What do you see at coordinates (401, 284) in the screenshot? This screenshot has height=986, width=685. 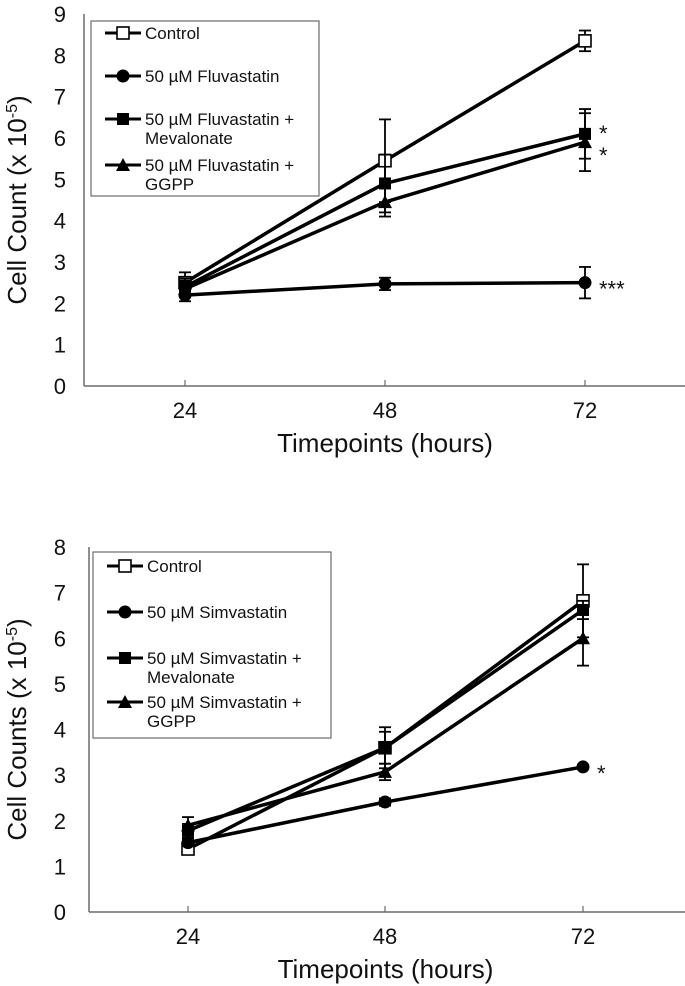 I see `series-circle: ***` at bounding box center [401, 284].